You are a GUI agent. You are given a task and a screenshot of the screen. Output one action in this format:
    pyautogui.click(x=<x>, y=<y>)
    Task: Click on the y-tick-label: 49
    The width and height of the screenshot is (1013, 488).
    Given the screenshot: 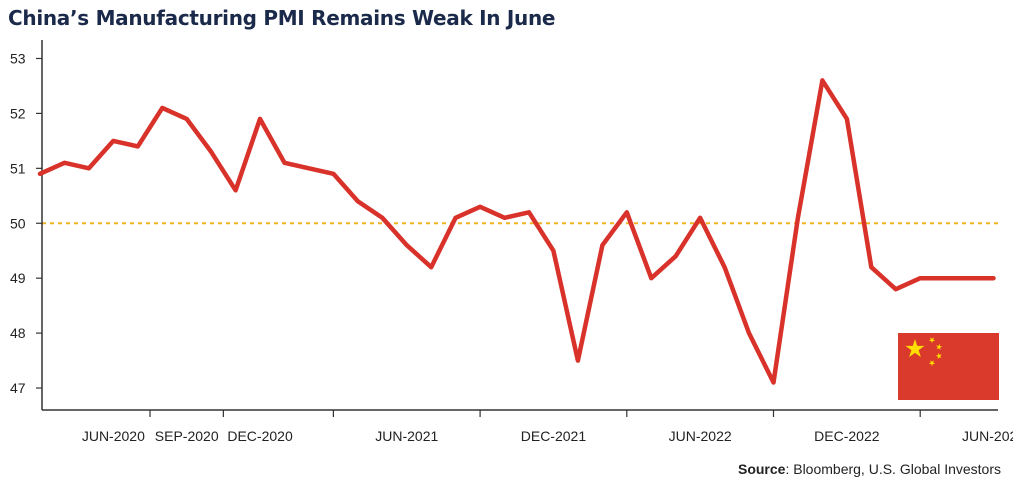 What is the action you would take?
    pyautogui.click(x=18, y=278)
    